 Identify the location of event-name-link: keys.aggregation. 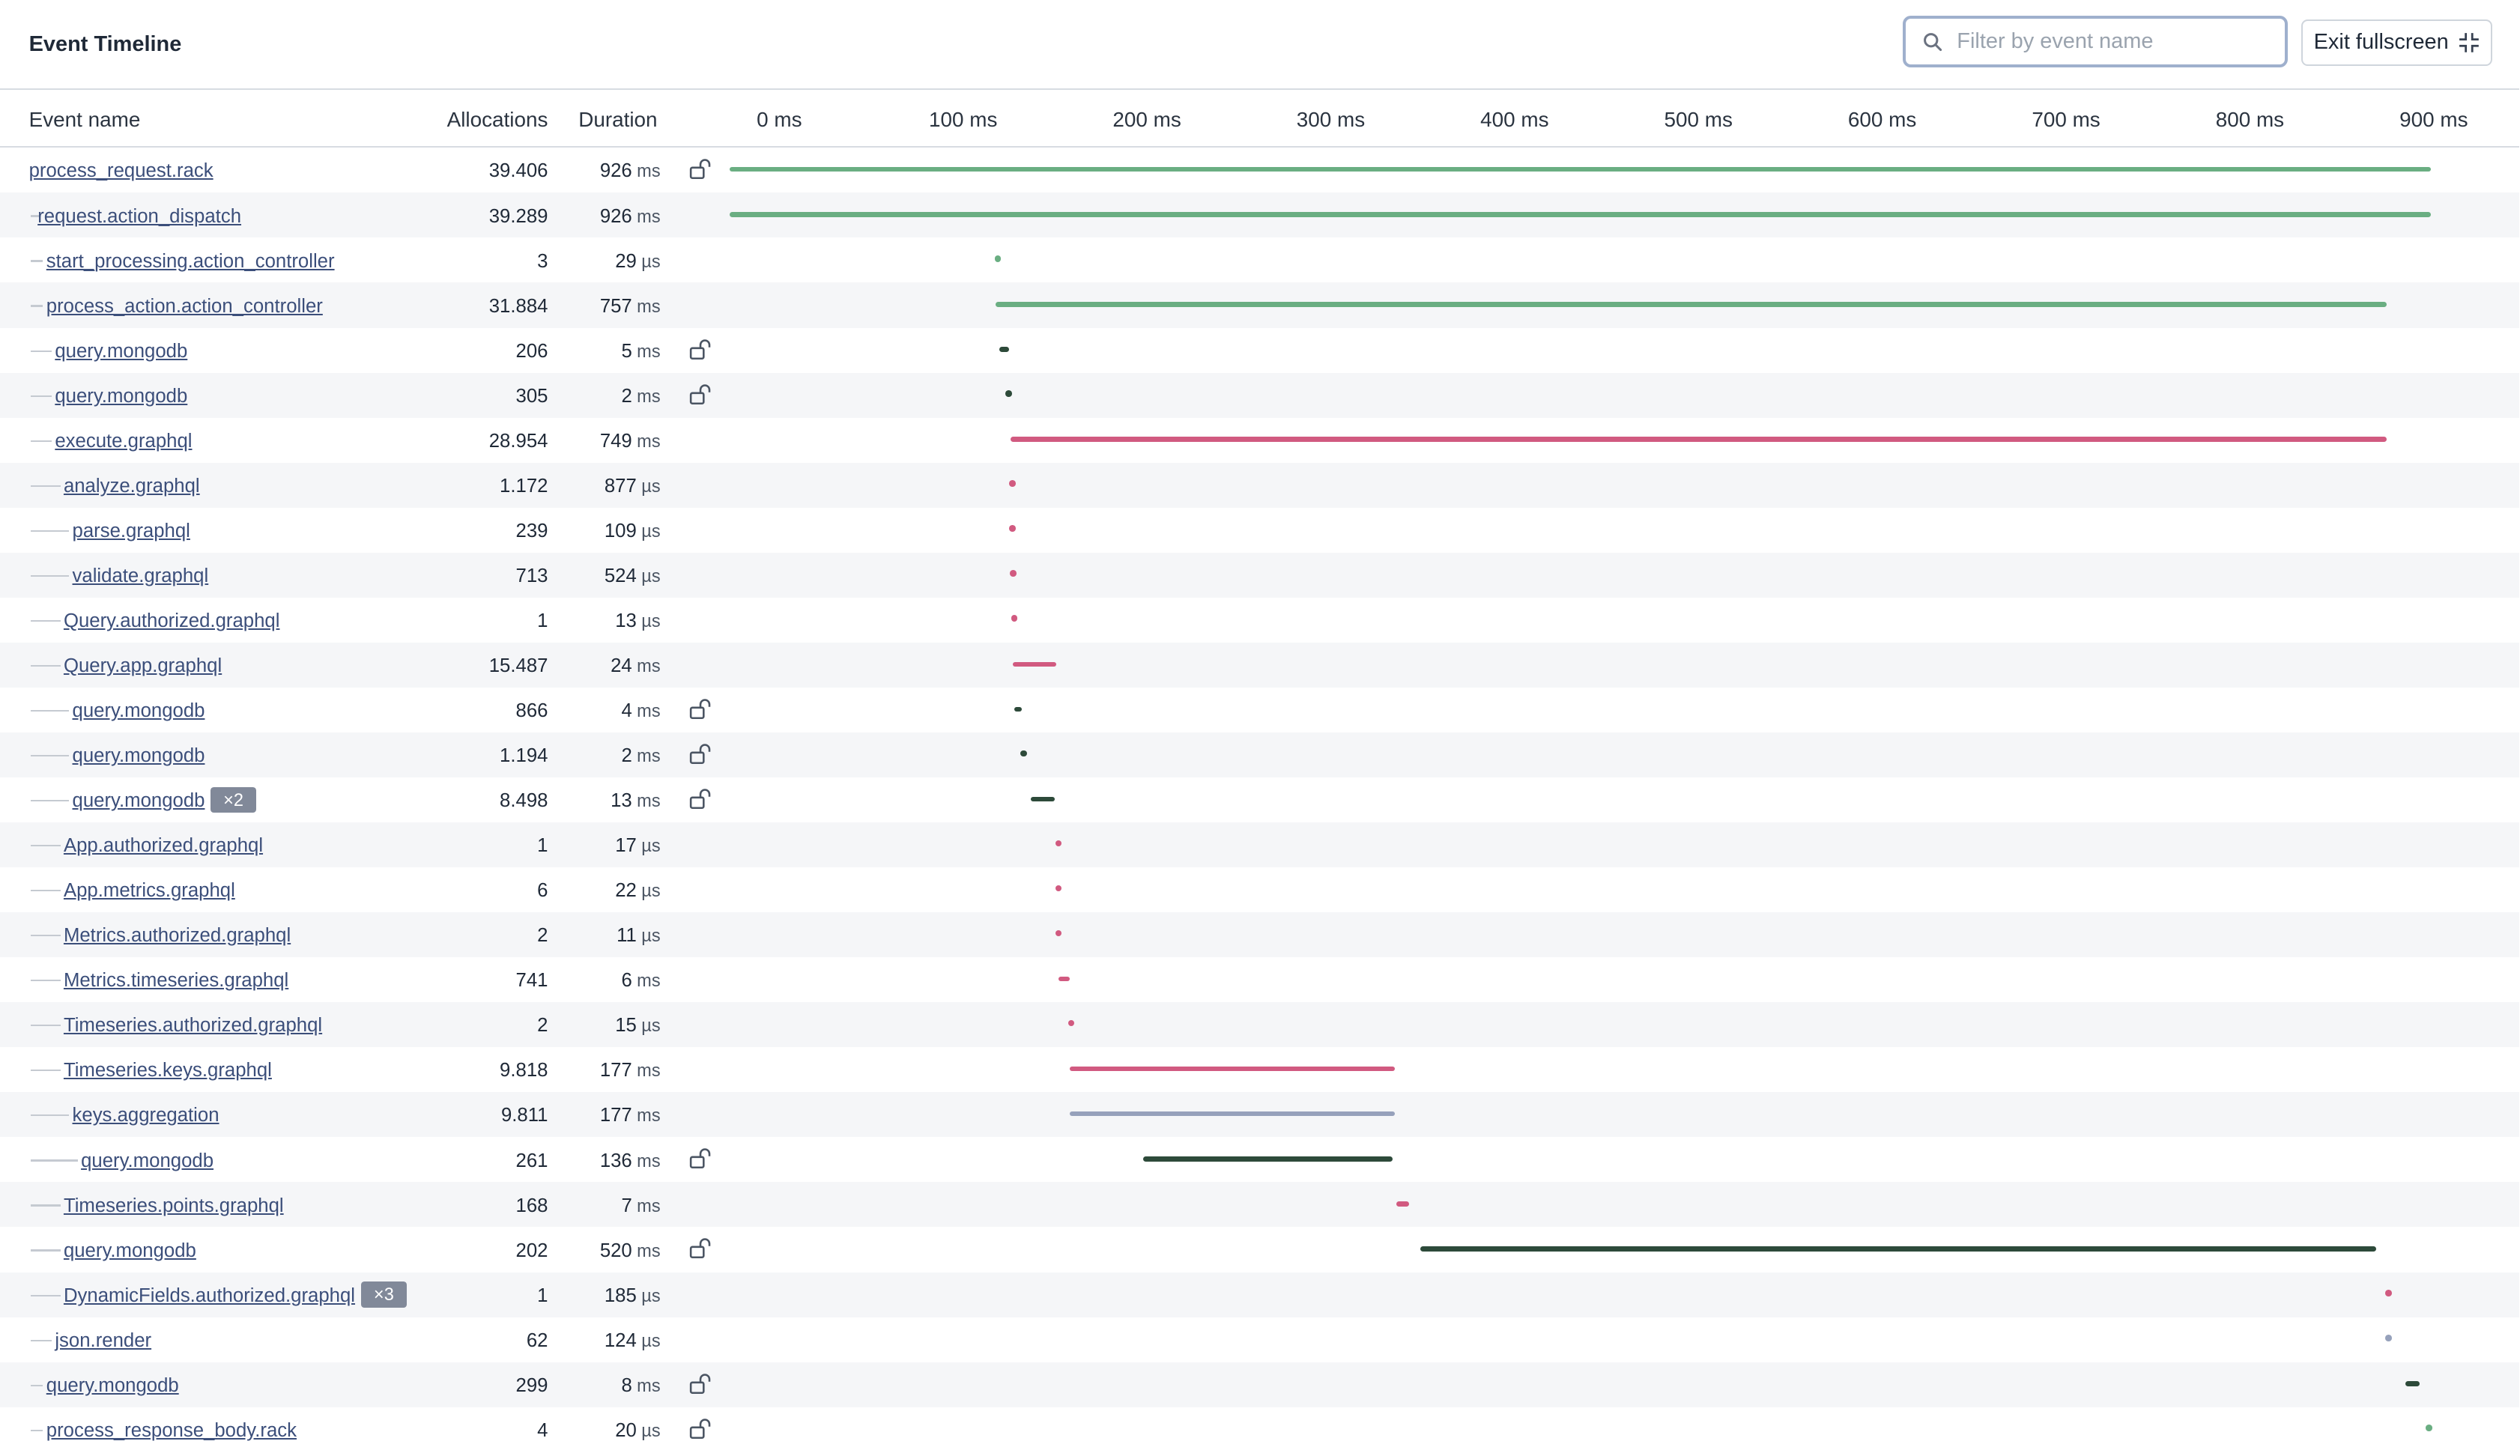
(145, 1115).